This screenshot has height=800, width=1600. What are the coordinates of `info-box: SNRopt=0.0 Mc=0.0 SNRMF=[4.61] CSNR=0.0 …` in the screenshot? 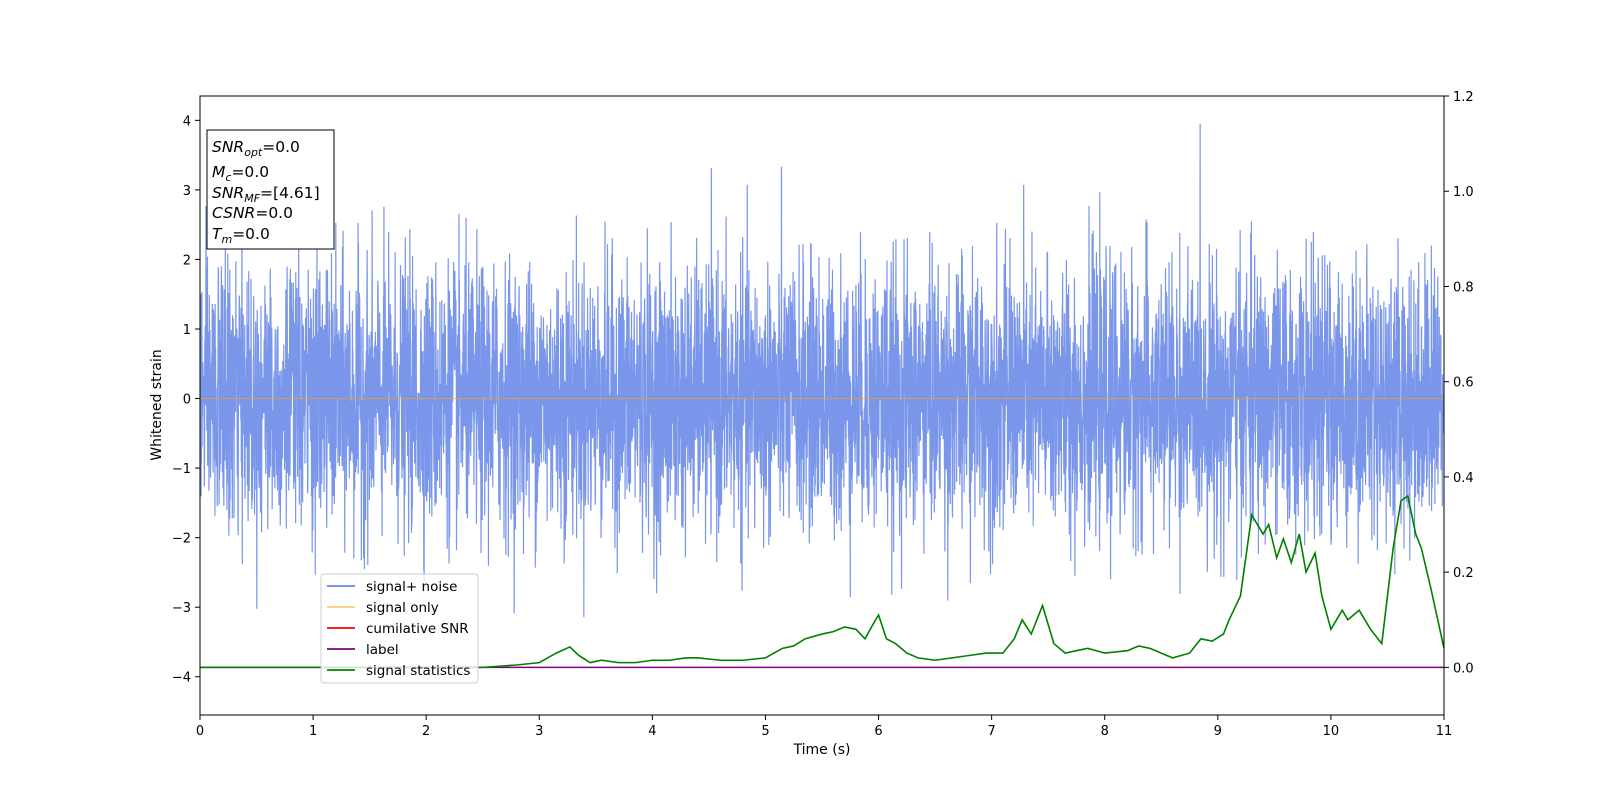 It's located at (270, 189).